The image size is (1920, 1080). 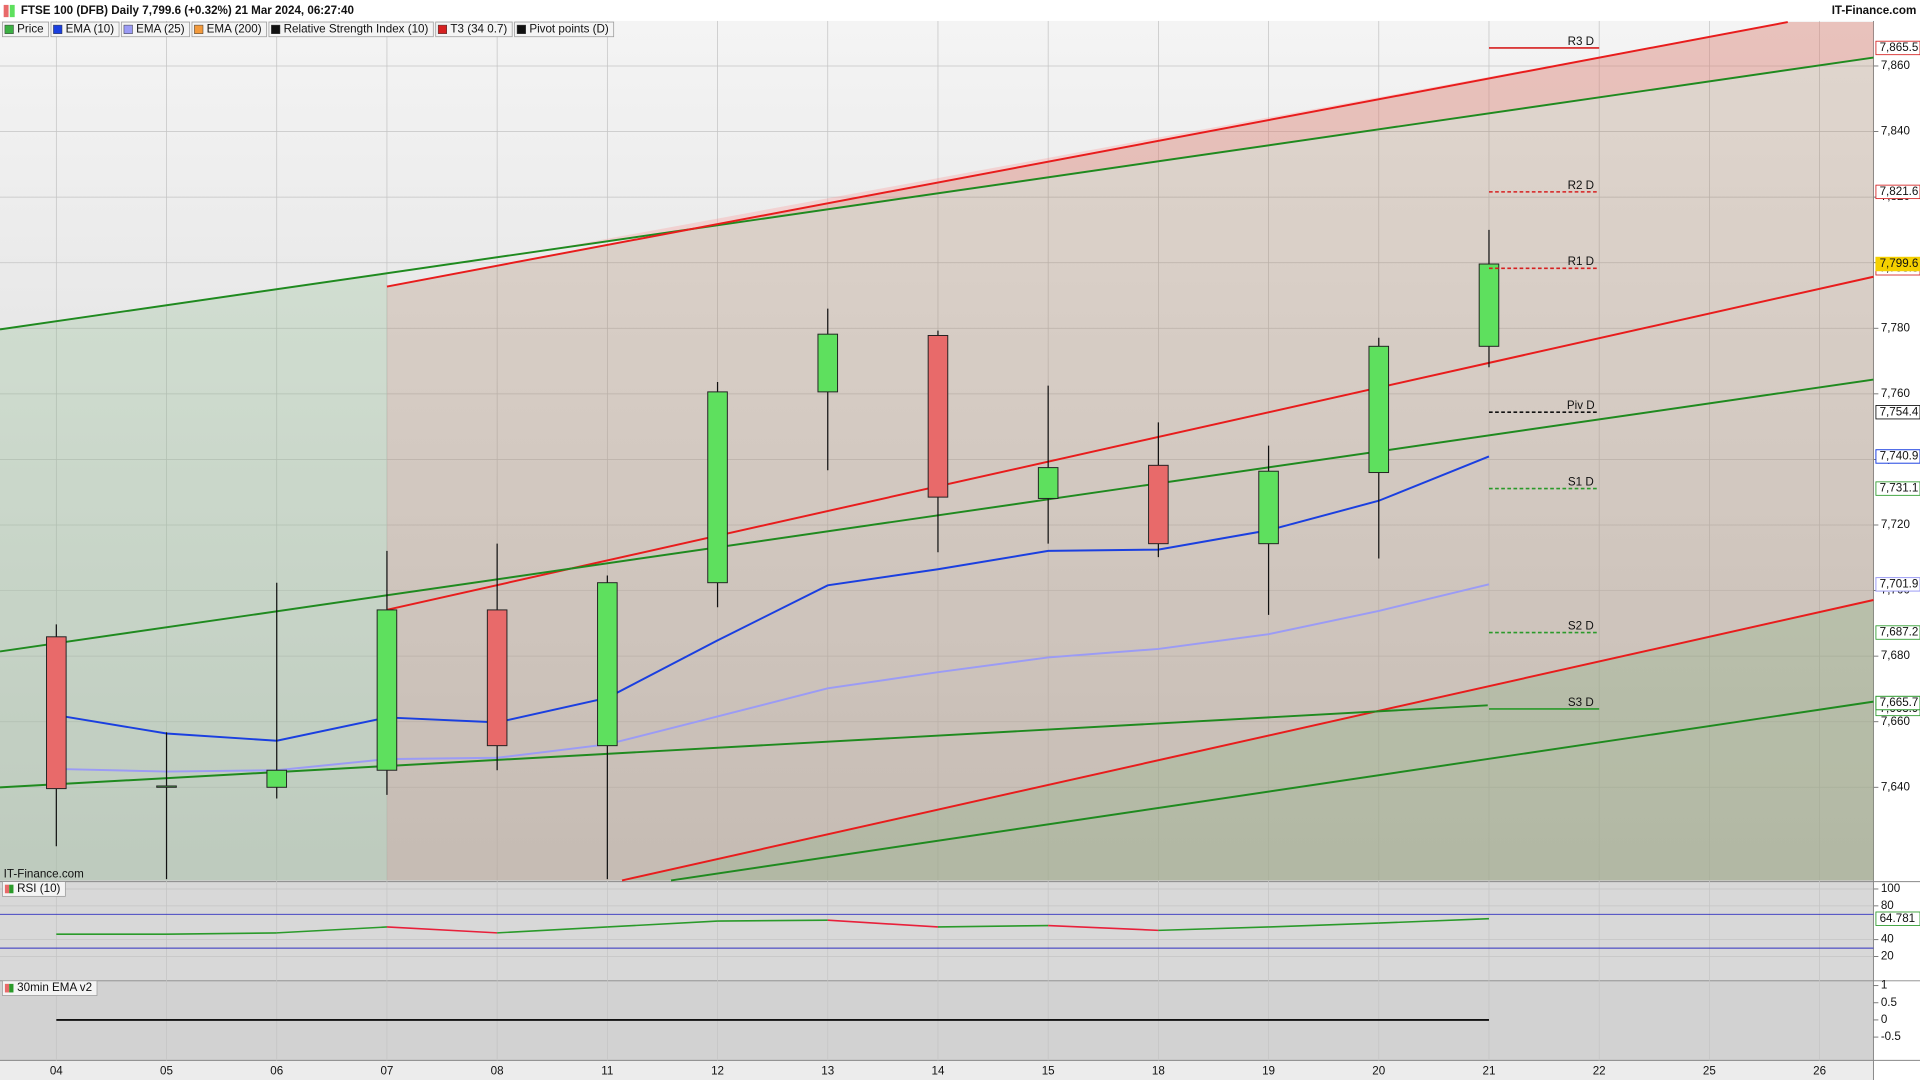 I want to click on y-tick-label: 1, so click(x=1884, y=985).